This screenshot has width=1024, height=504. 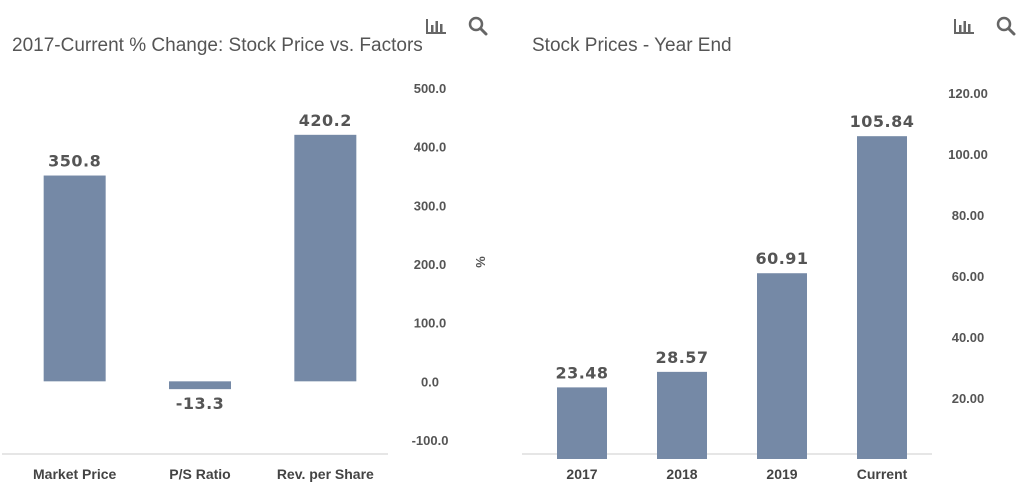 I want to click on data-label: 350.8, so click(x=74, y=161).